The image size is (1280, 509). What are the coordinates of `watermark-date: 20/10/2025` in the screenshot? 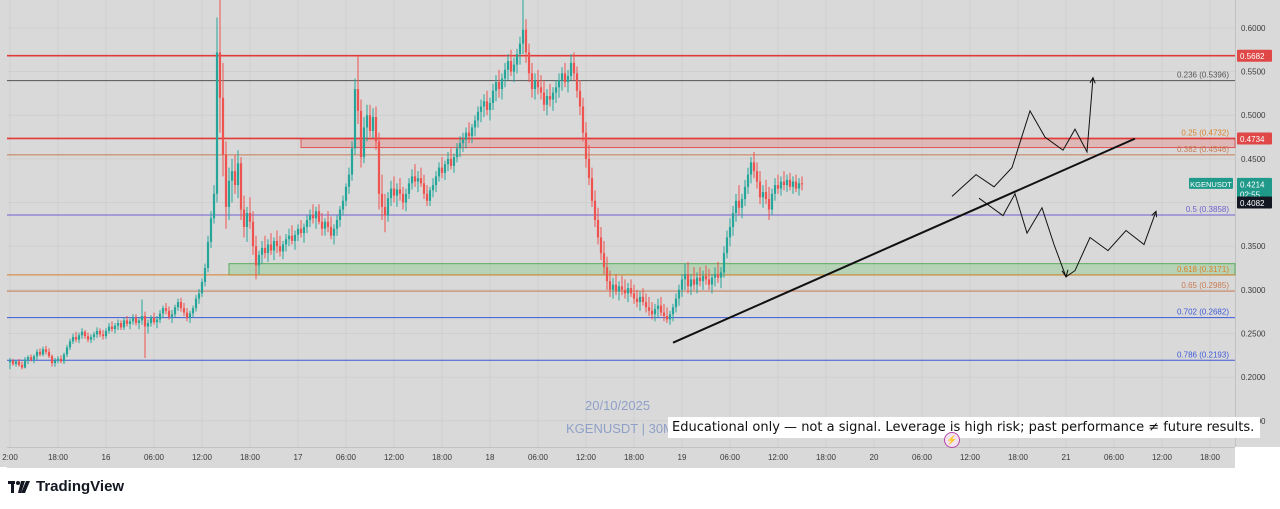 It's located at (618, 405).